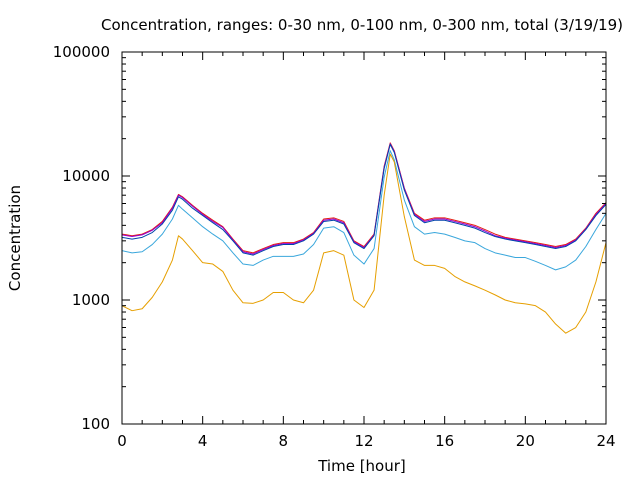 This screenshot has height=480, width=640. Describe the element at coordinates (525, 441) in the screenshot. I see `x-tick-label: 20` at that location.